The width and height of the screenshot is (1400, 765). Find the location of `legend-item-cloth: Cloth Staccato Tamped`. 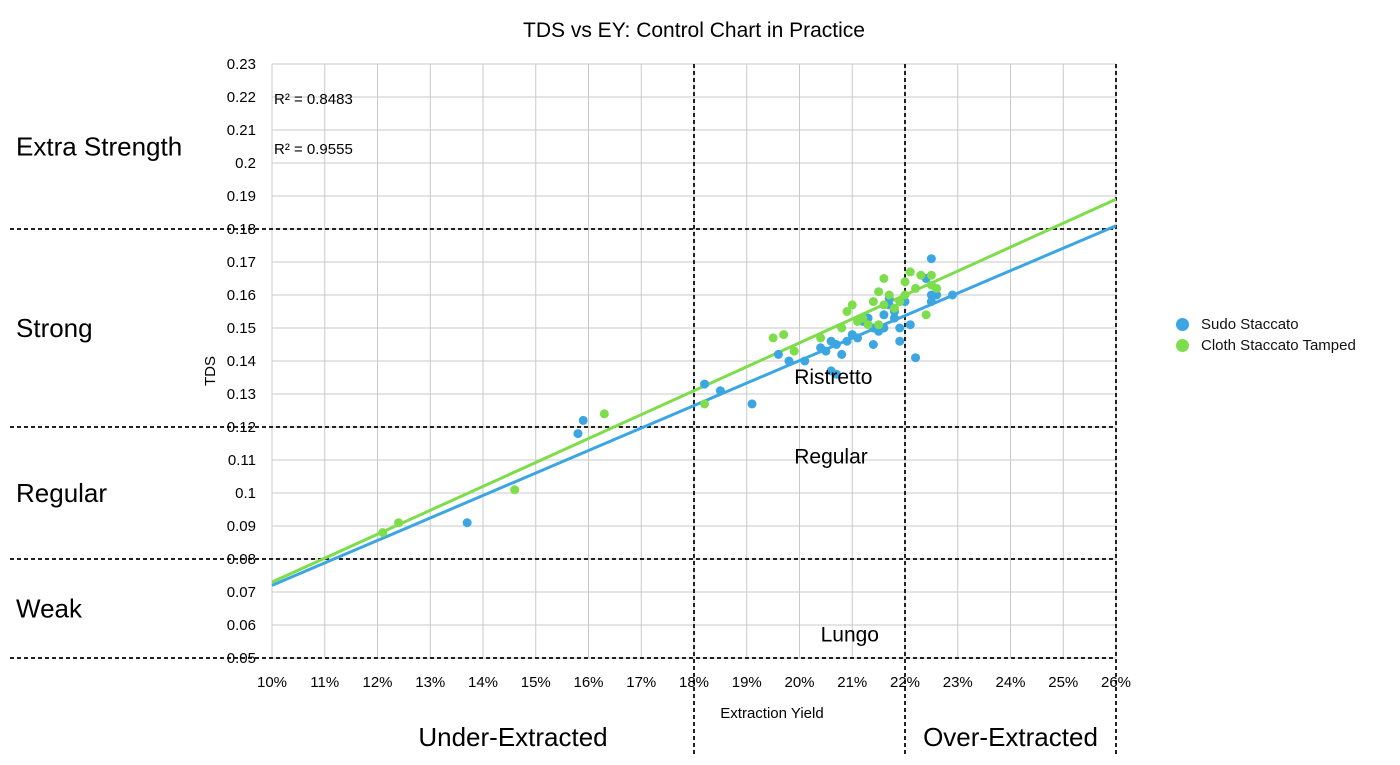

legend-item-cloth: Cloth Staccato Tamped is located at coordinates (1266, 345).